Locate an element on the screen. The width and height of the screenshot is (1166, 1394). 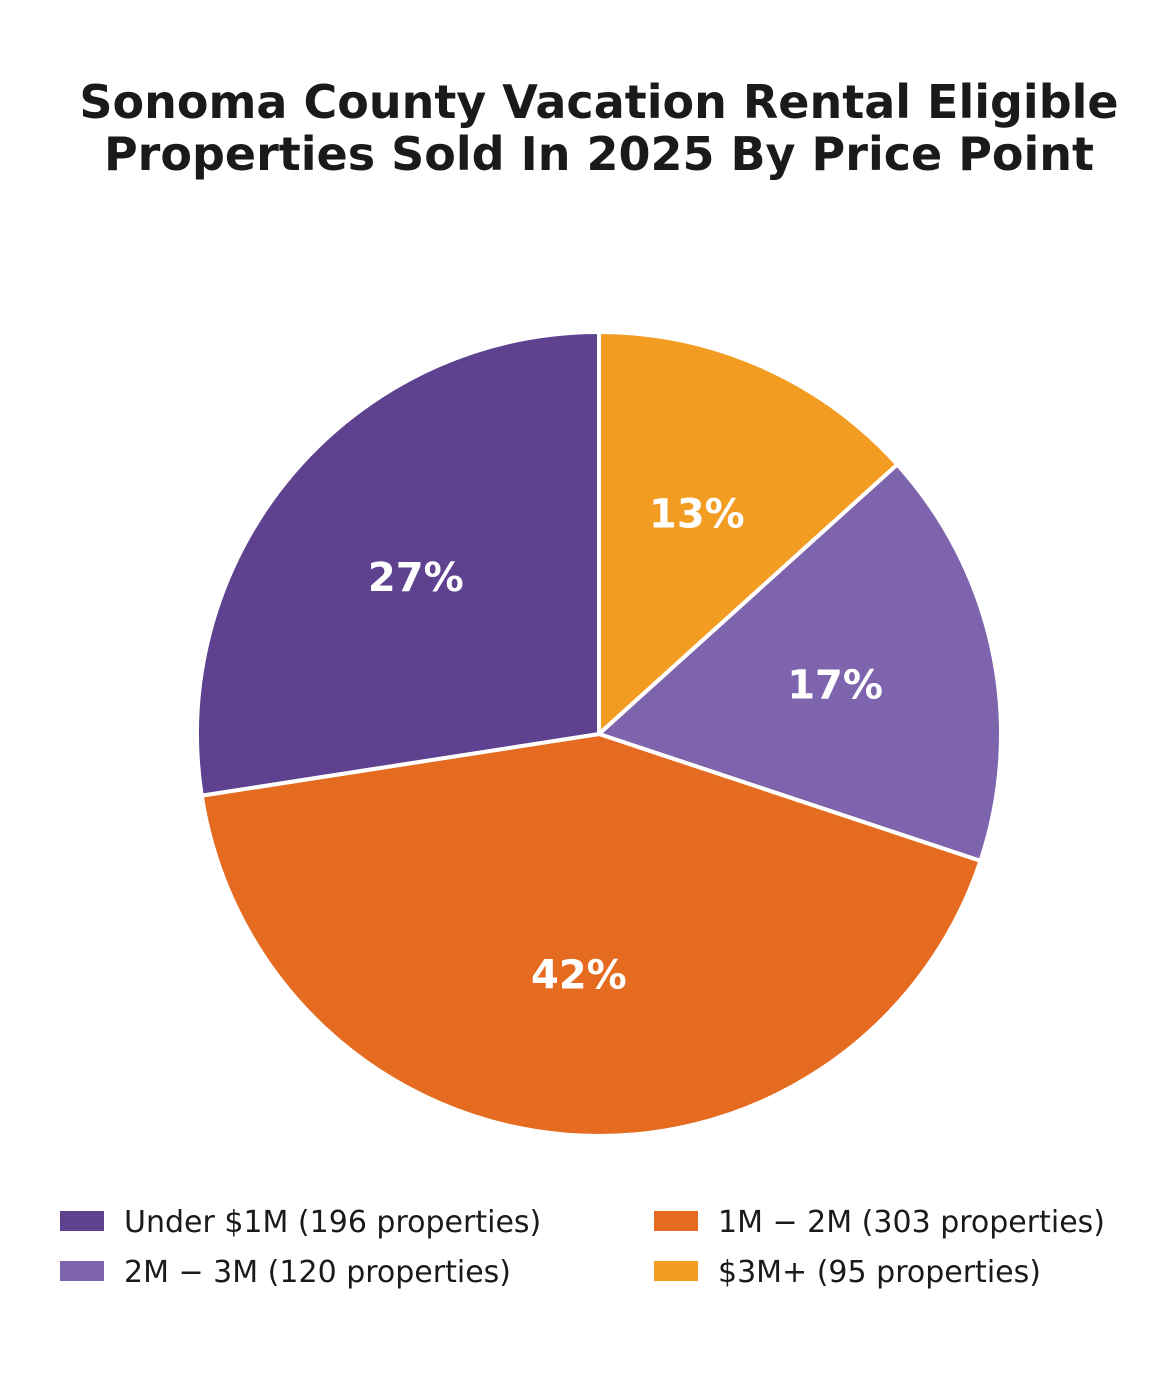
legend-item-1: Under $1M (196 properties) is located at coordinates (300, 1222).